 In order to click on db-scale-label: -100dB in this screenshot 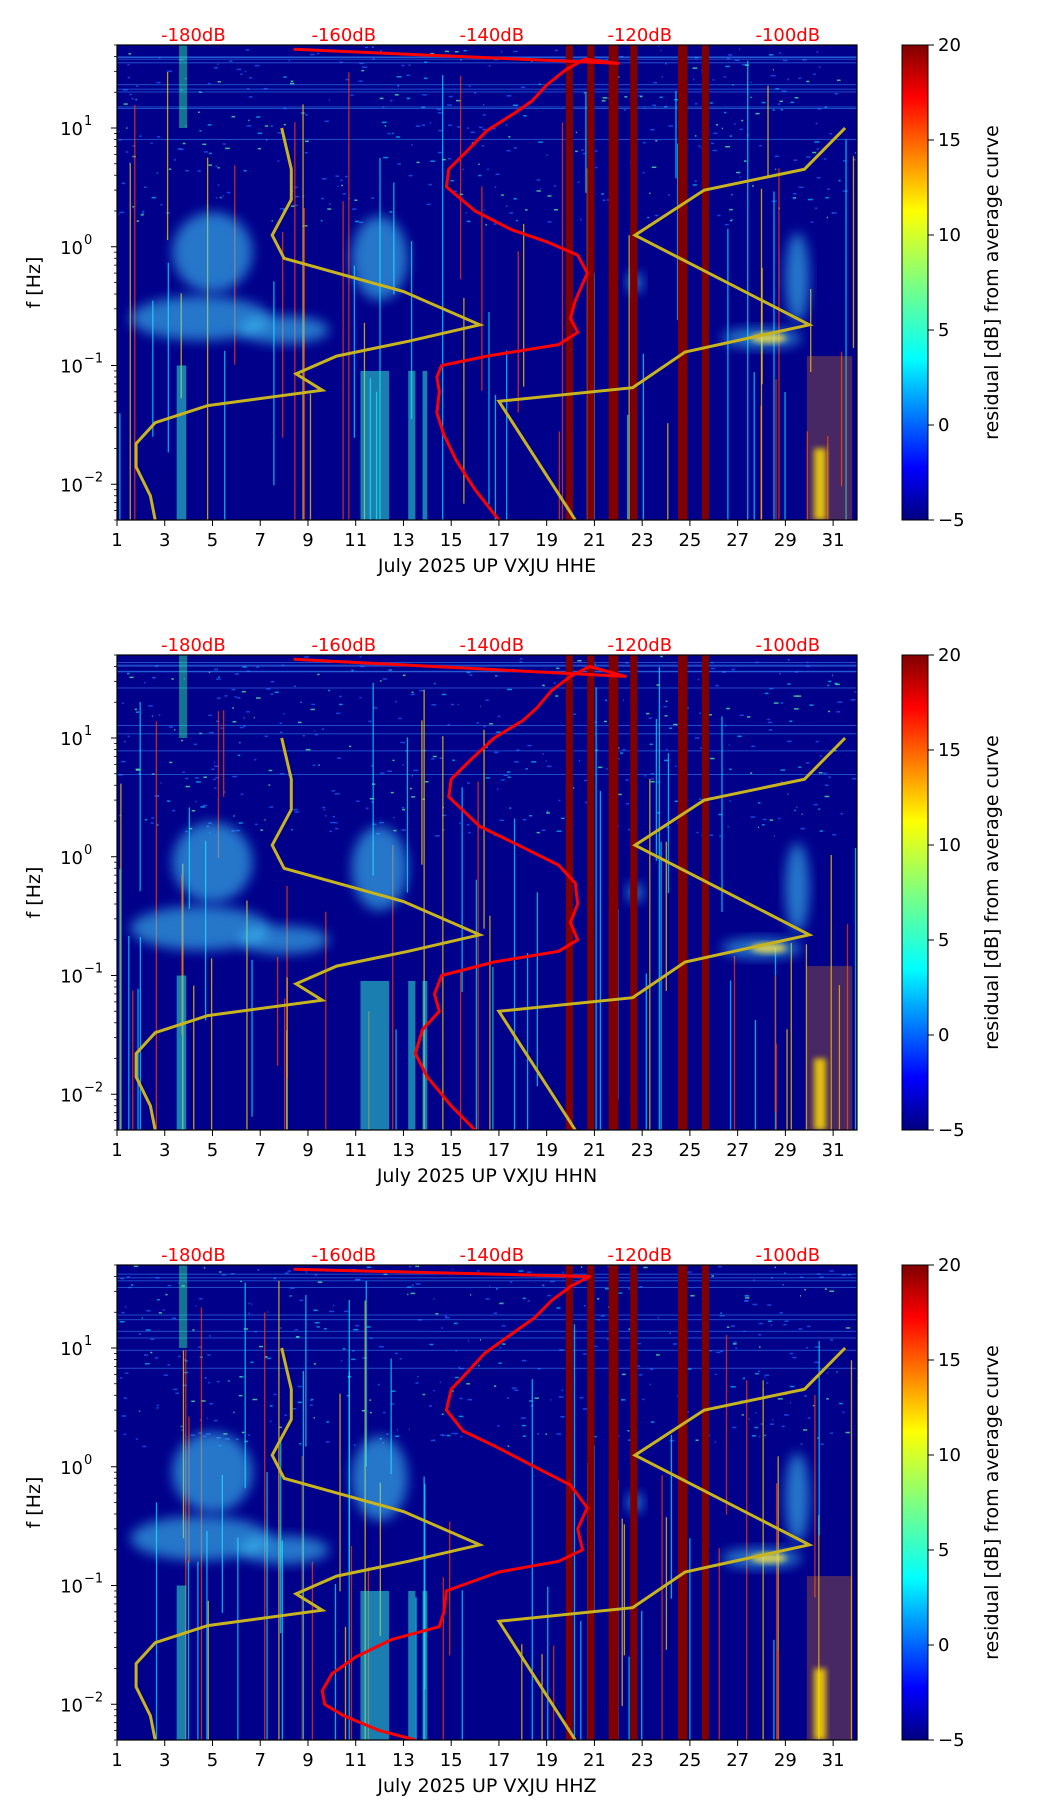, I will do `click(787, 35)`.